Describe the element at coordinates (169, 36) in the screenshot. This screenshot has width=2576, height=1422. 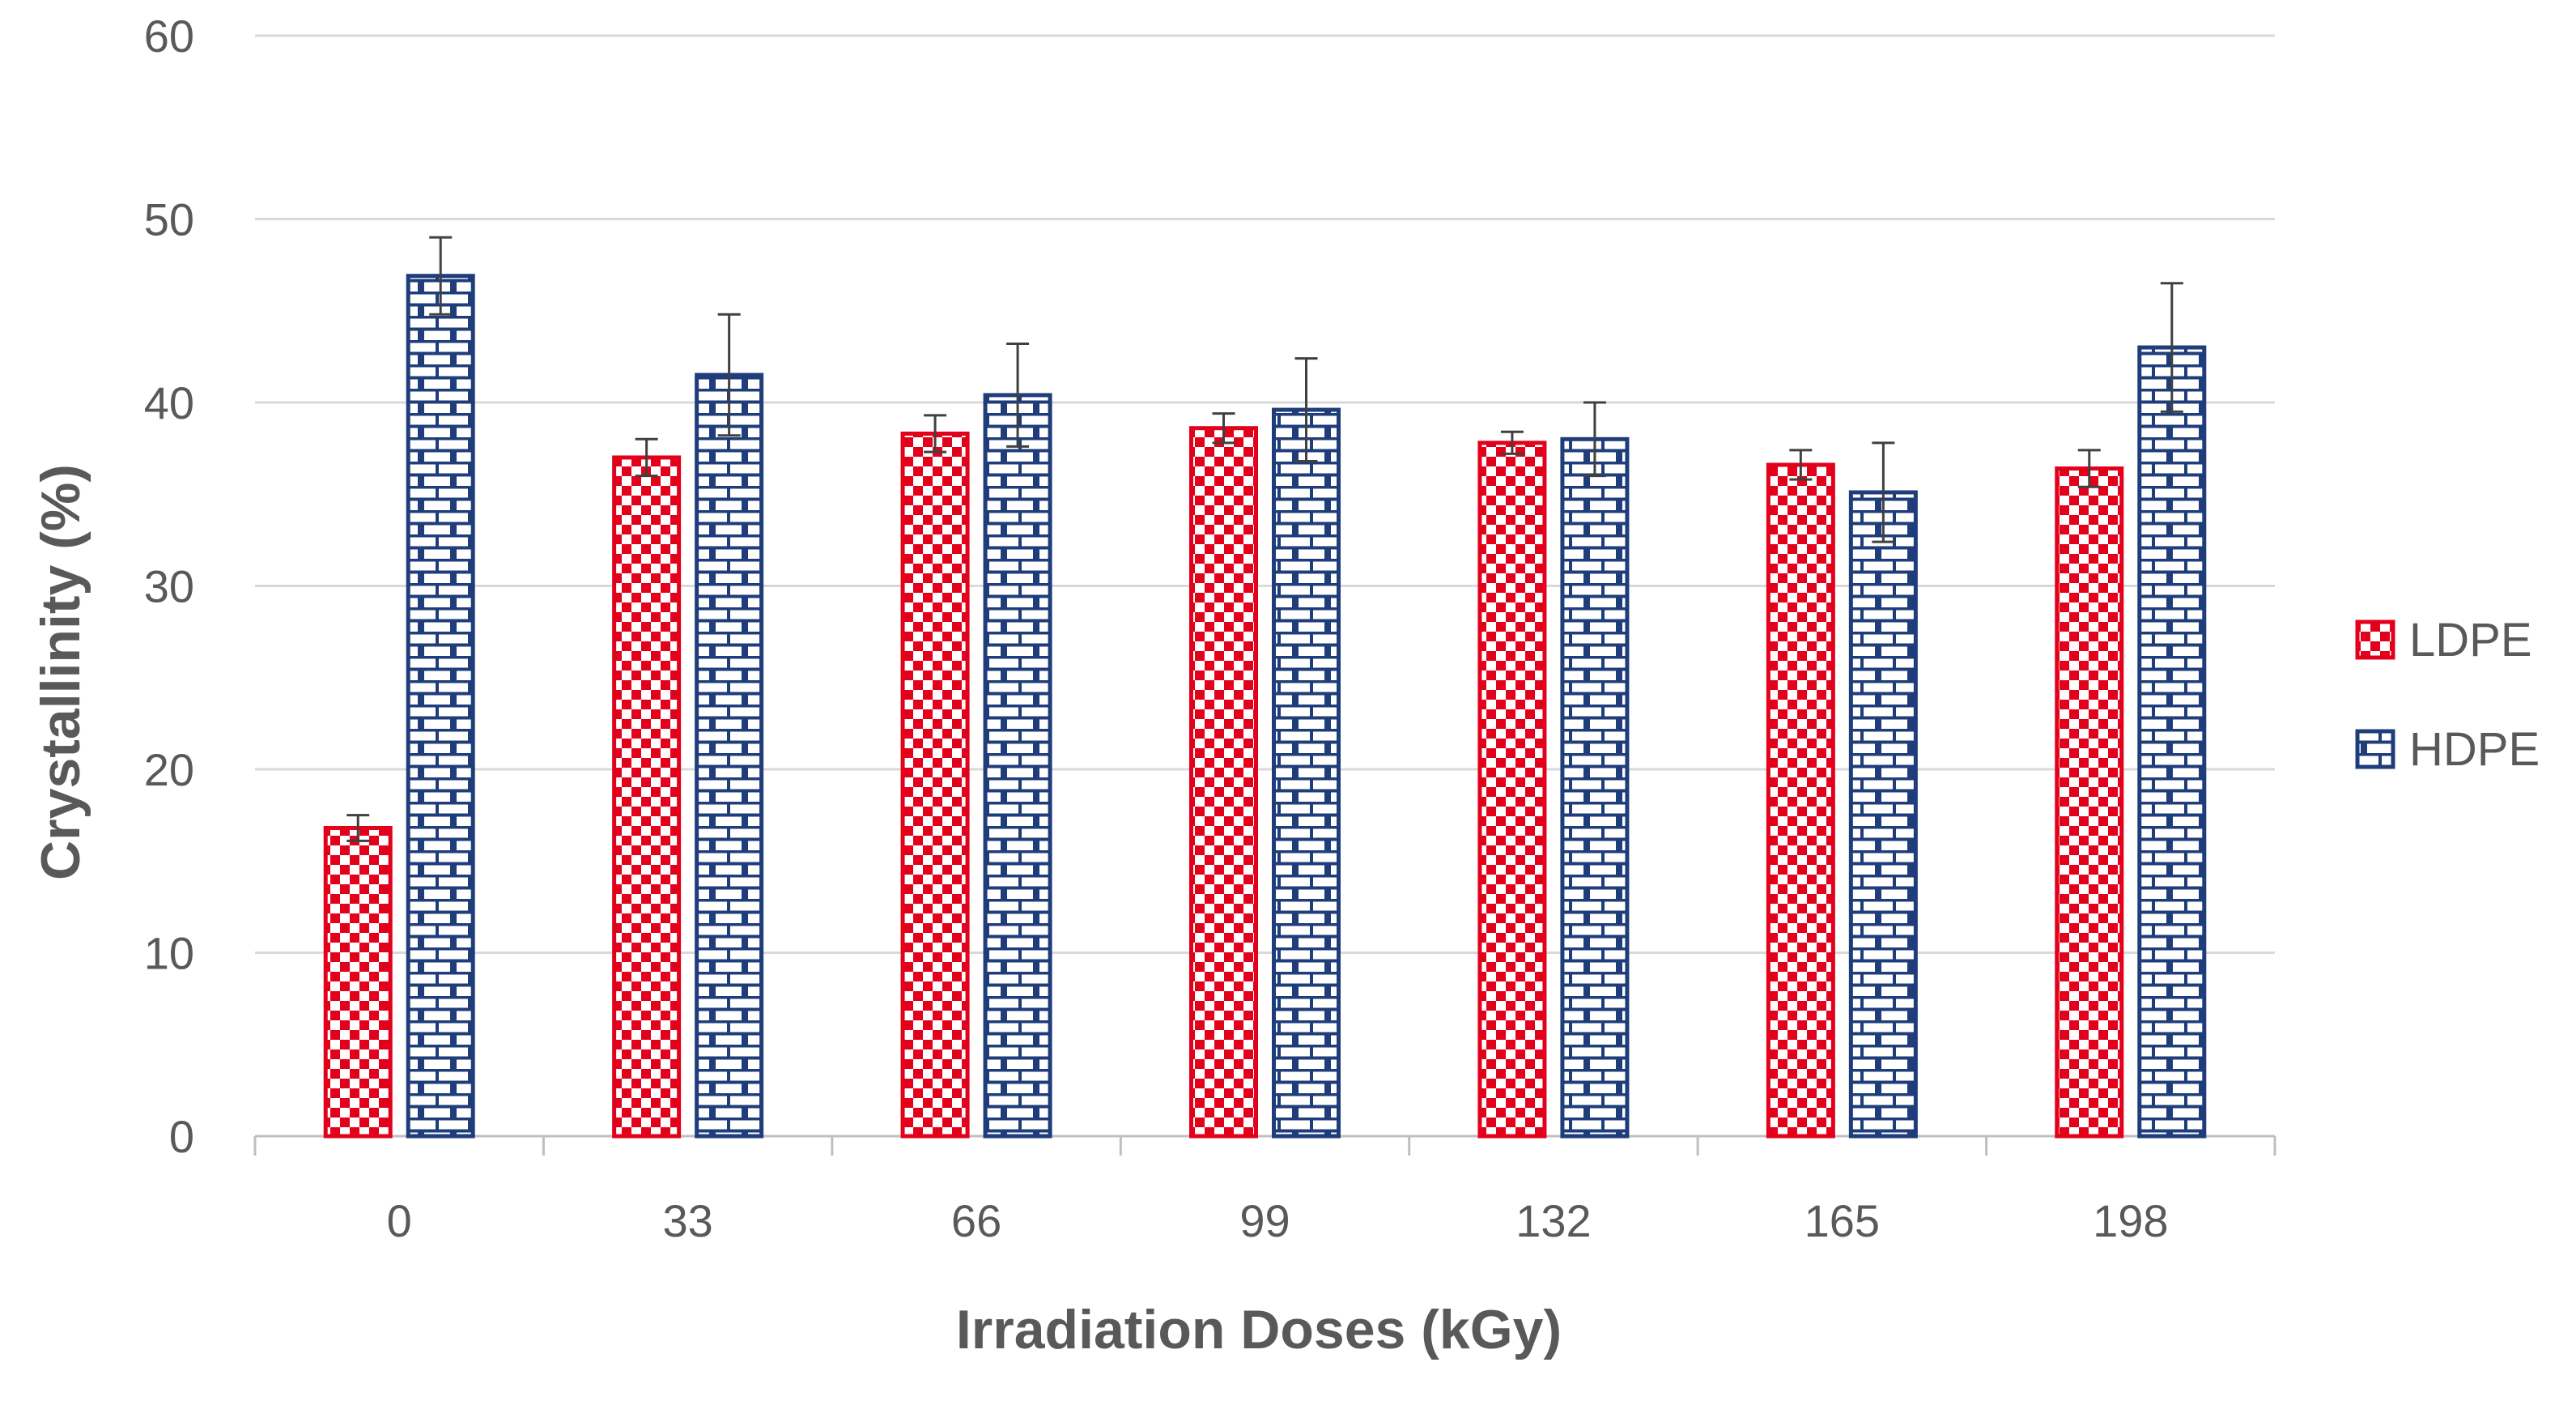
I see `y-tick-label: 60` at that location.